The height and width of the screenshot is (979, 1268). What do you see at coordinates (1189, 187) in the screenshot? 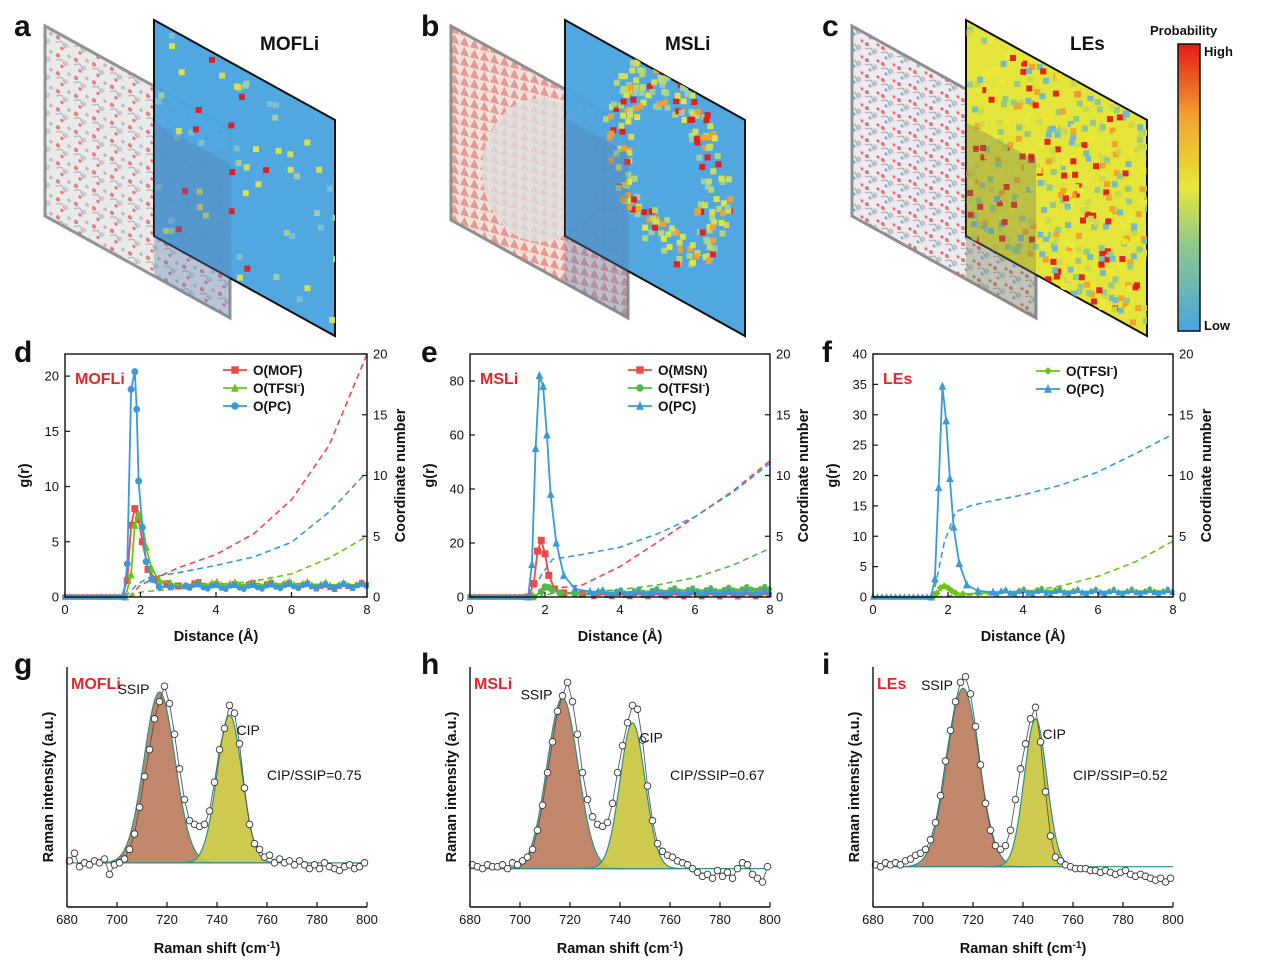
I see `colorbar-gradient` at bounding box center [1189, 187].